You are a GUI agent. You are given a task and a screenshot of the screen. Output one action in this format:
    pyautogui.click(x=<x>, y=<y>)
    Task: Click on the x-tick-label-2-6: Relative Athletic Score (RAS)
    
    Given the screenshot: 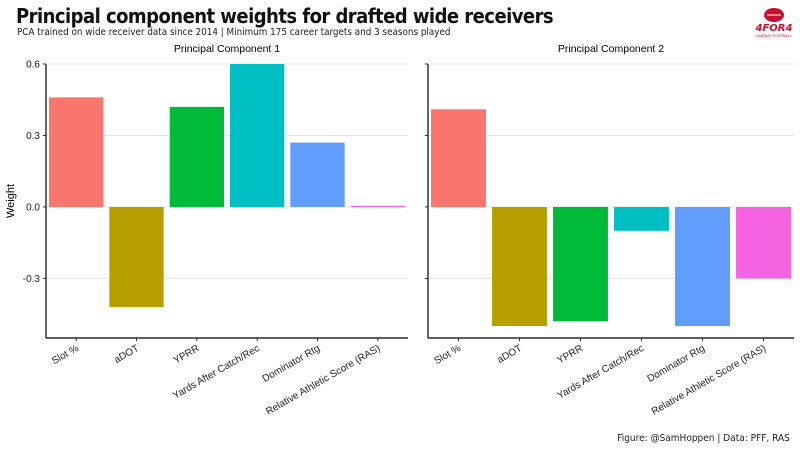 What is the action you would take?
    pyautogui.click(x=709, y=380)
    